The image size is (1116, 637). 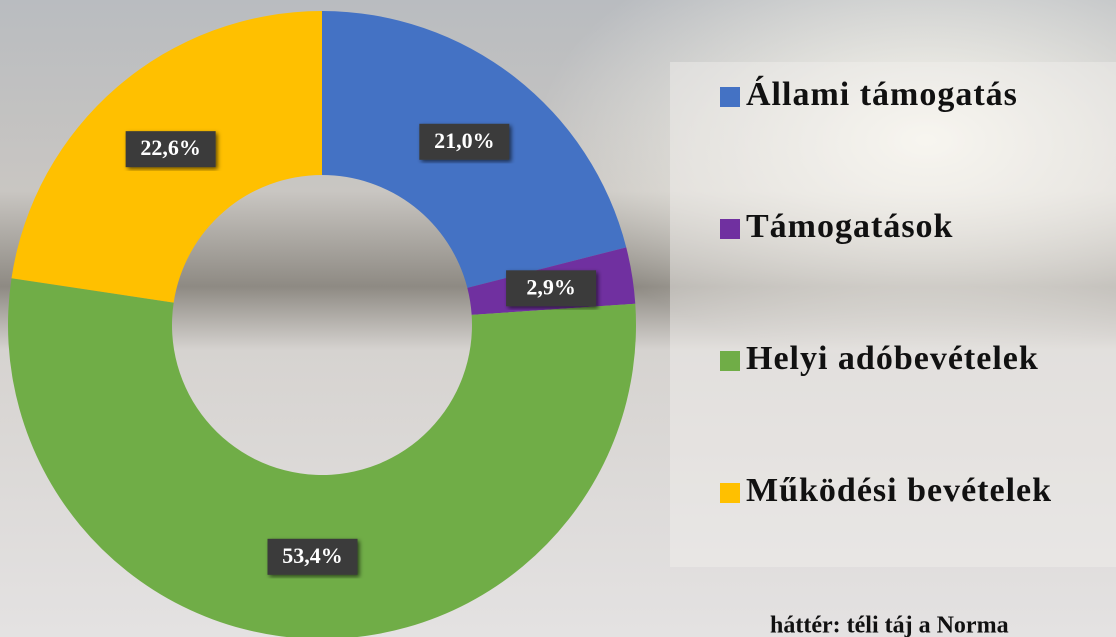 I want to click on data-label: 22,6%, so click(x=170, y=147).